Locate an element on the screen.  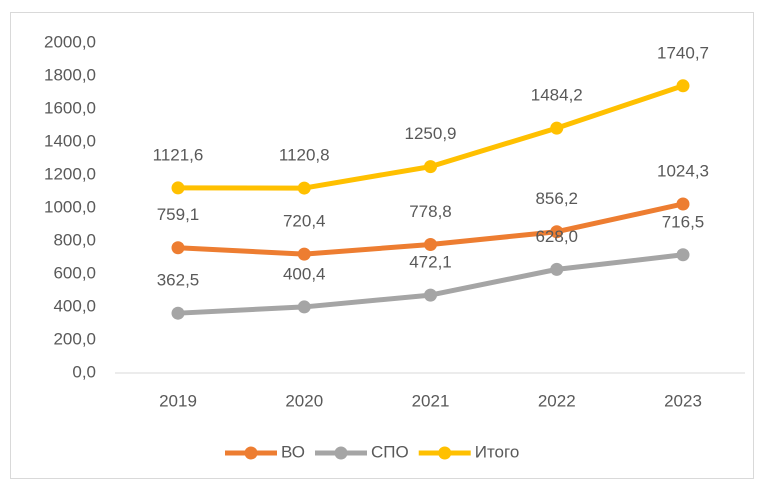
y-tick-label: 0,0 is located at coordinates (84, 371).